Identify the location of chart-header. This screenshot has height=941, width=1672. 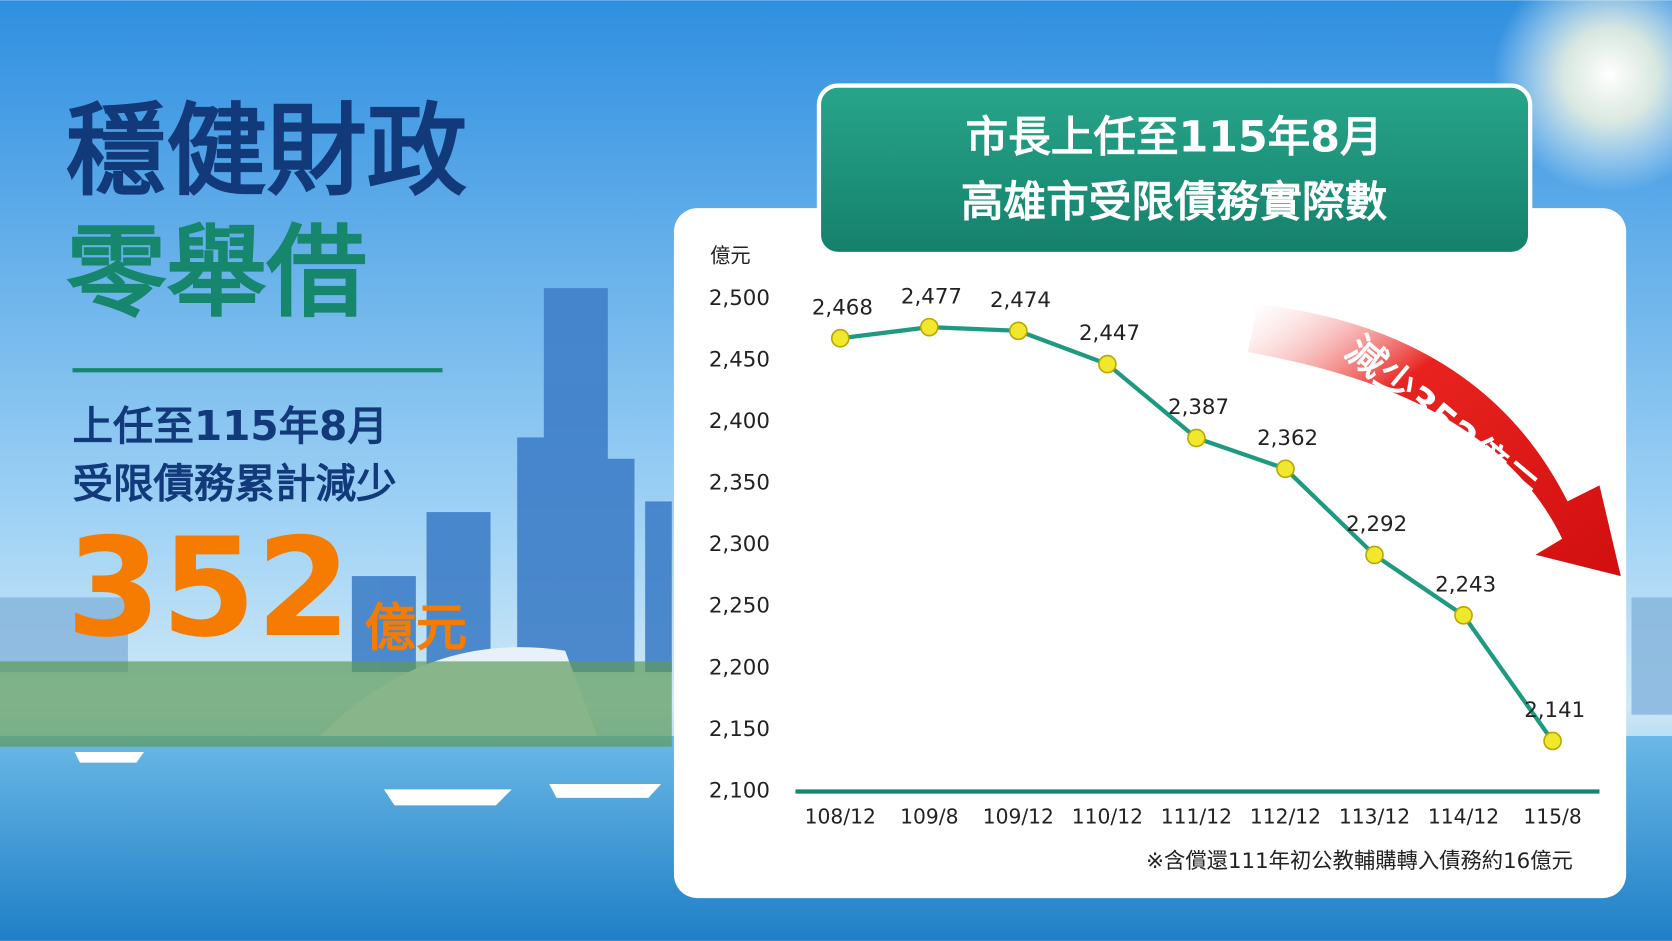
(1174, 170).